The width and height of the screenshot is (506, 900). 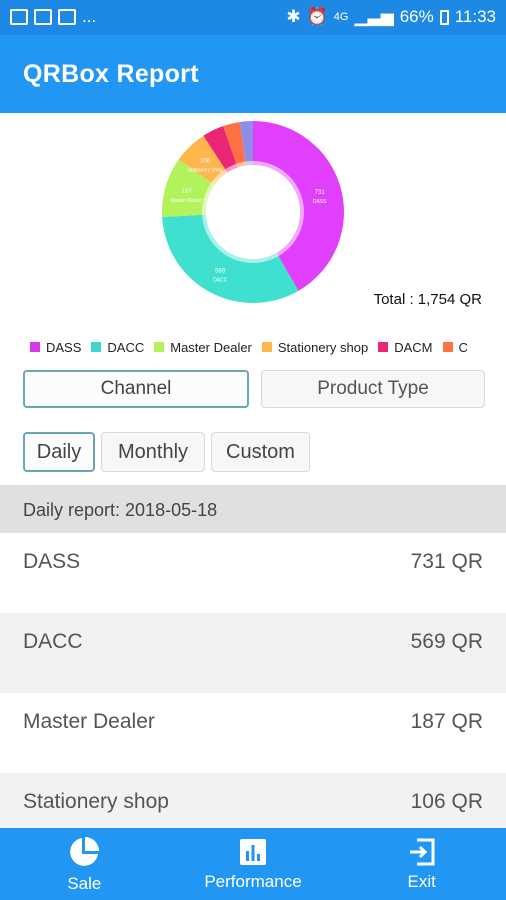 What do you see at coordinates (416, 16) in the screenshot?
I see `battery-percent: 66%` at bounding box center [416, 16].